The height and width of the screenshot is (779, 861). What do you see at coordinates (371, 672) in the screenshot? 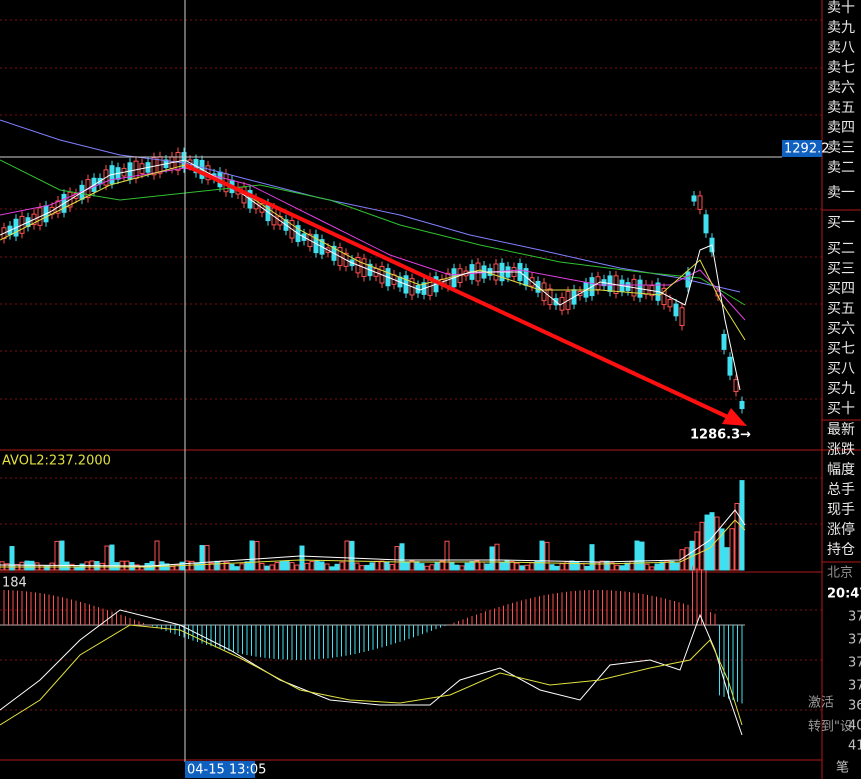
I see `macd-lines` at bounding box center [371, 672].